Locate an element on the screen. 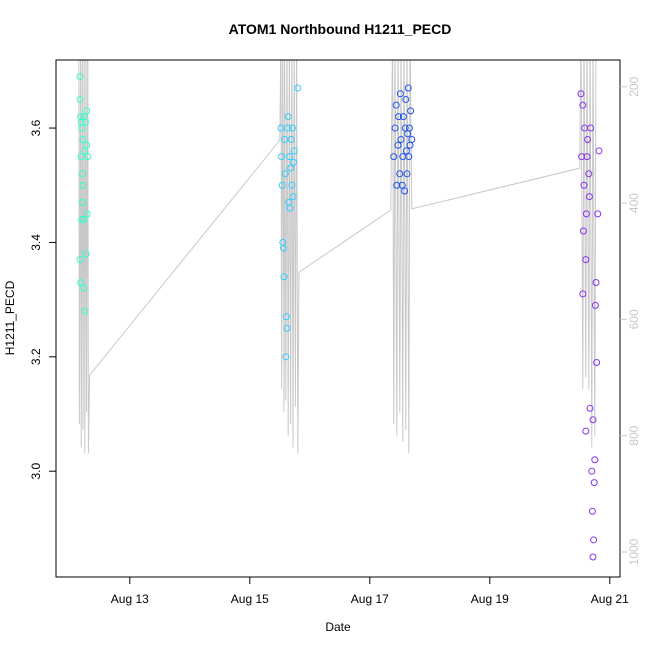  chart-title: ATOM1 Northbound H1211_PECD is located at coordinates (340, 29).